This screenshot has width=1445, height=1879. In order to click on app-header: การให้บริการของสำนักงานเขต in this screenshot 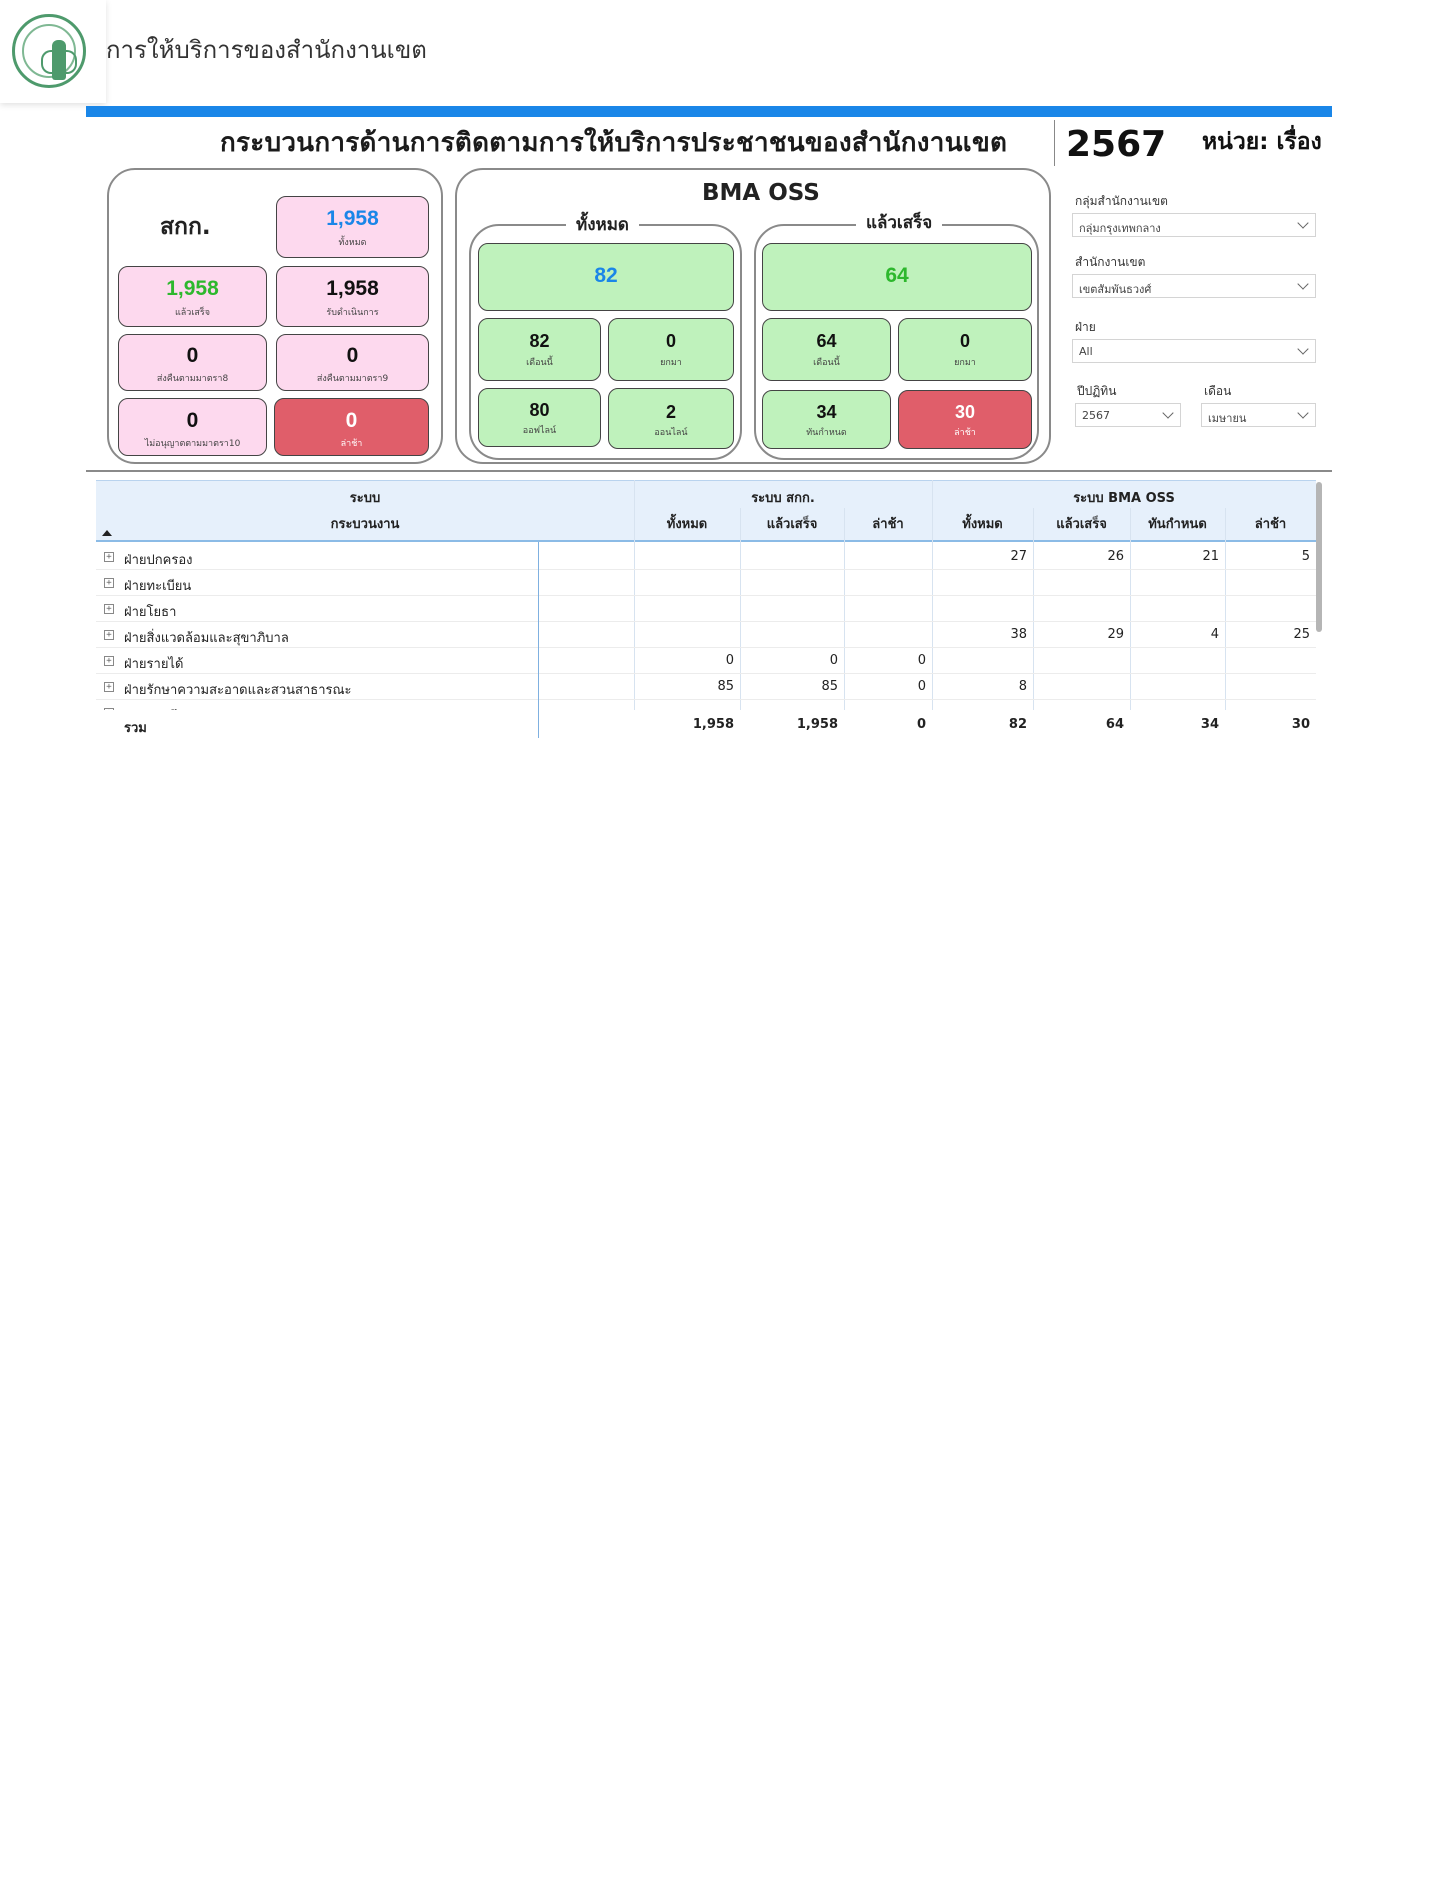, I will do `click(722, 51)`.